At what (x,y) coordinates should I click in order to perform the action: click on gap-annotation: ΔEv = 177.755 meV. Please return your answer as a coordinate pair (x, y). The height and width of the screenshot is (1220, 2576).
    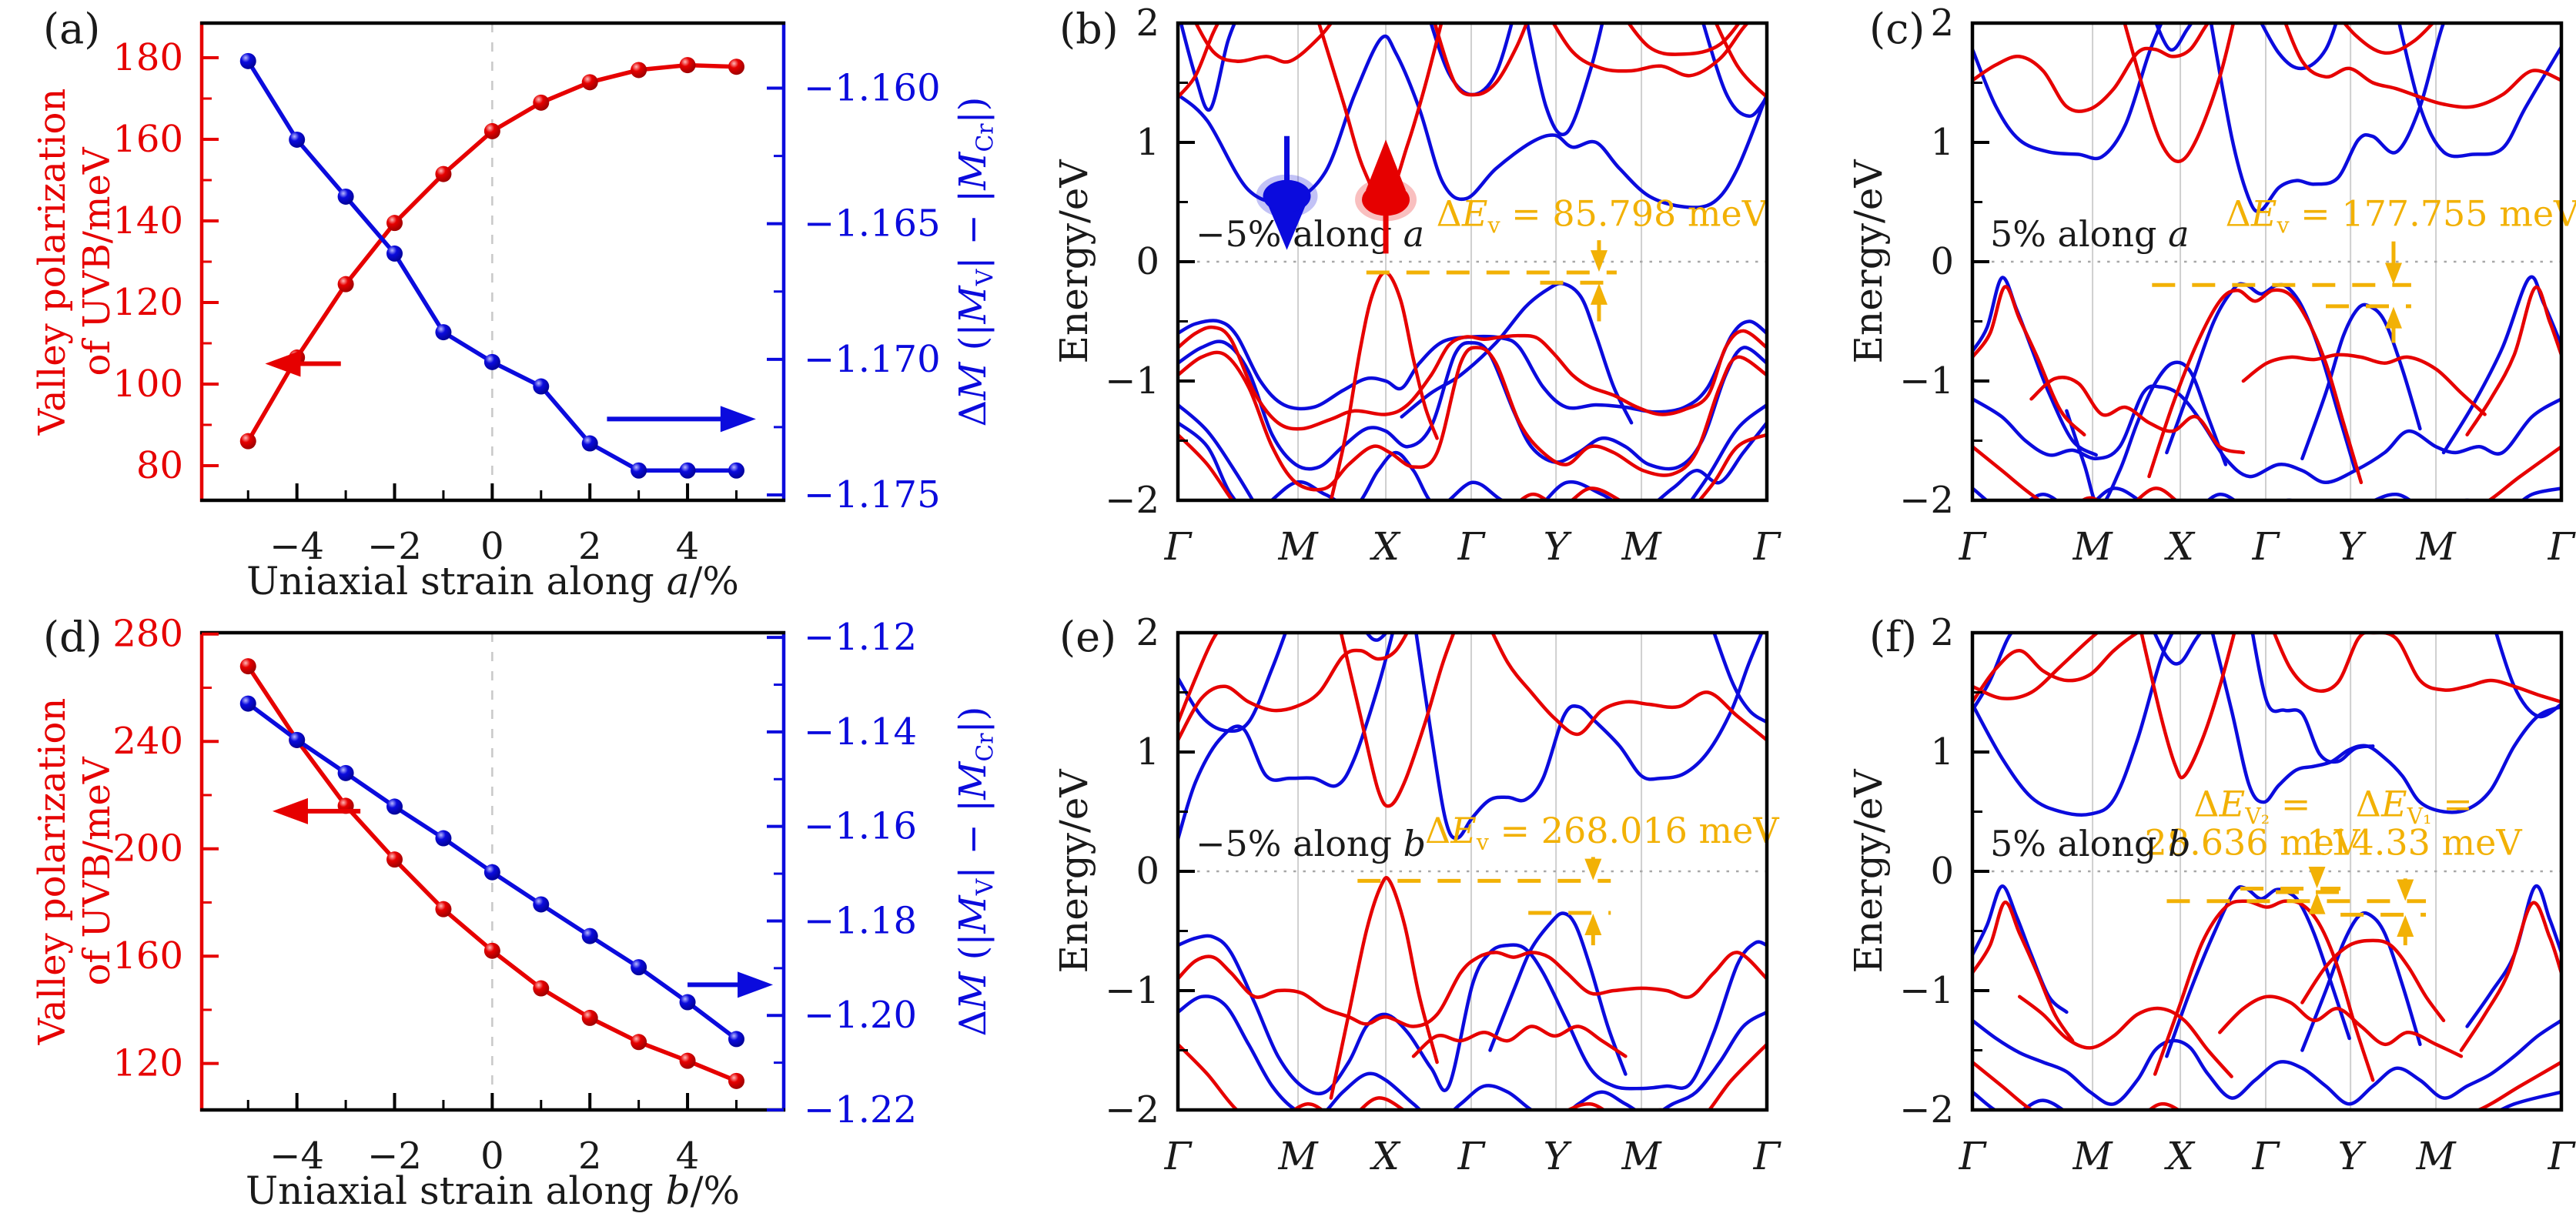
    Looking at the image, I should click on (2401, 216).